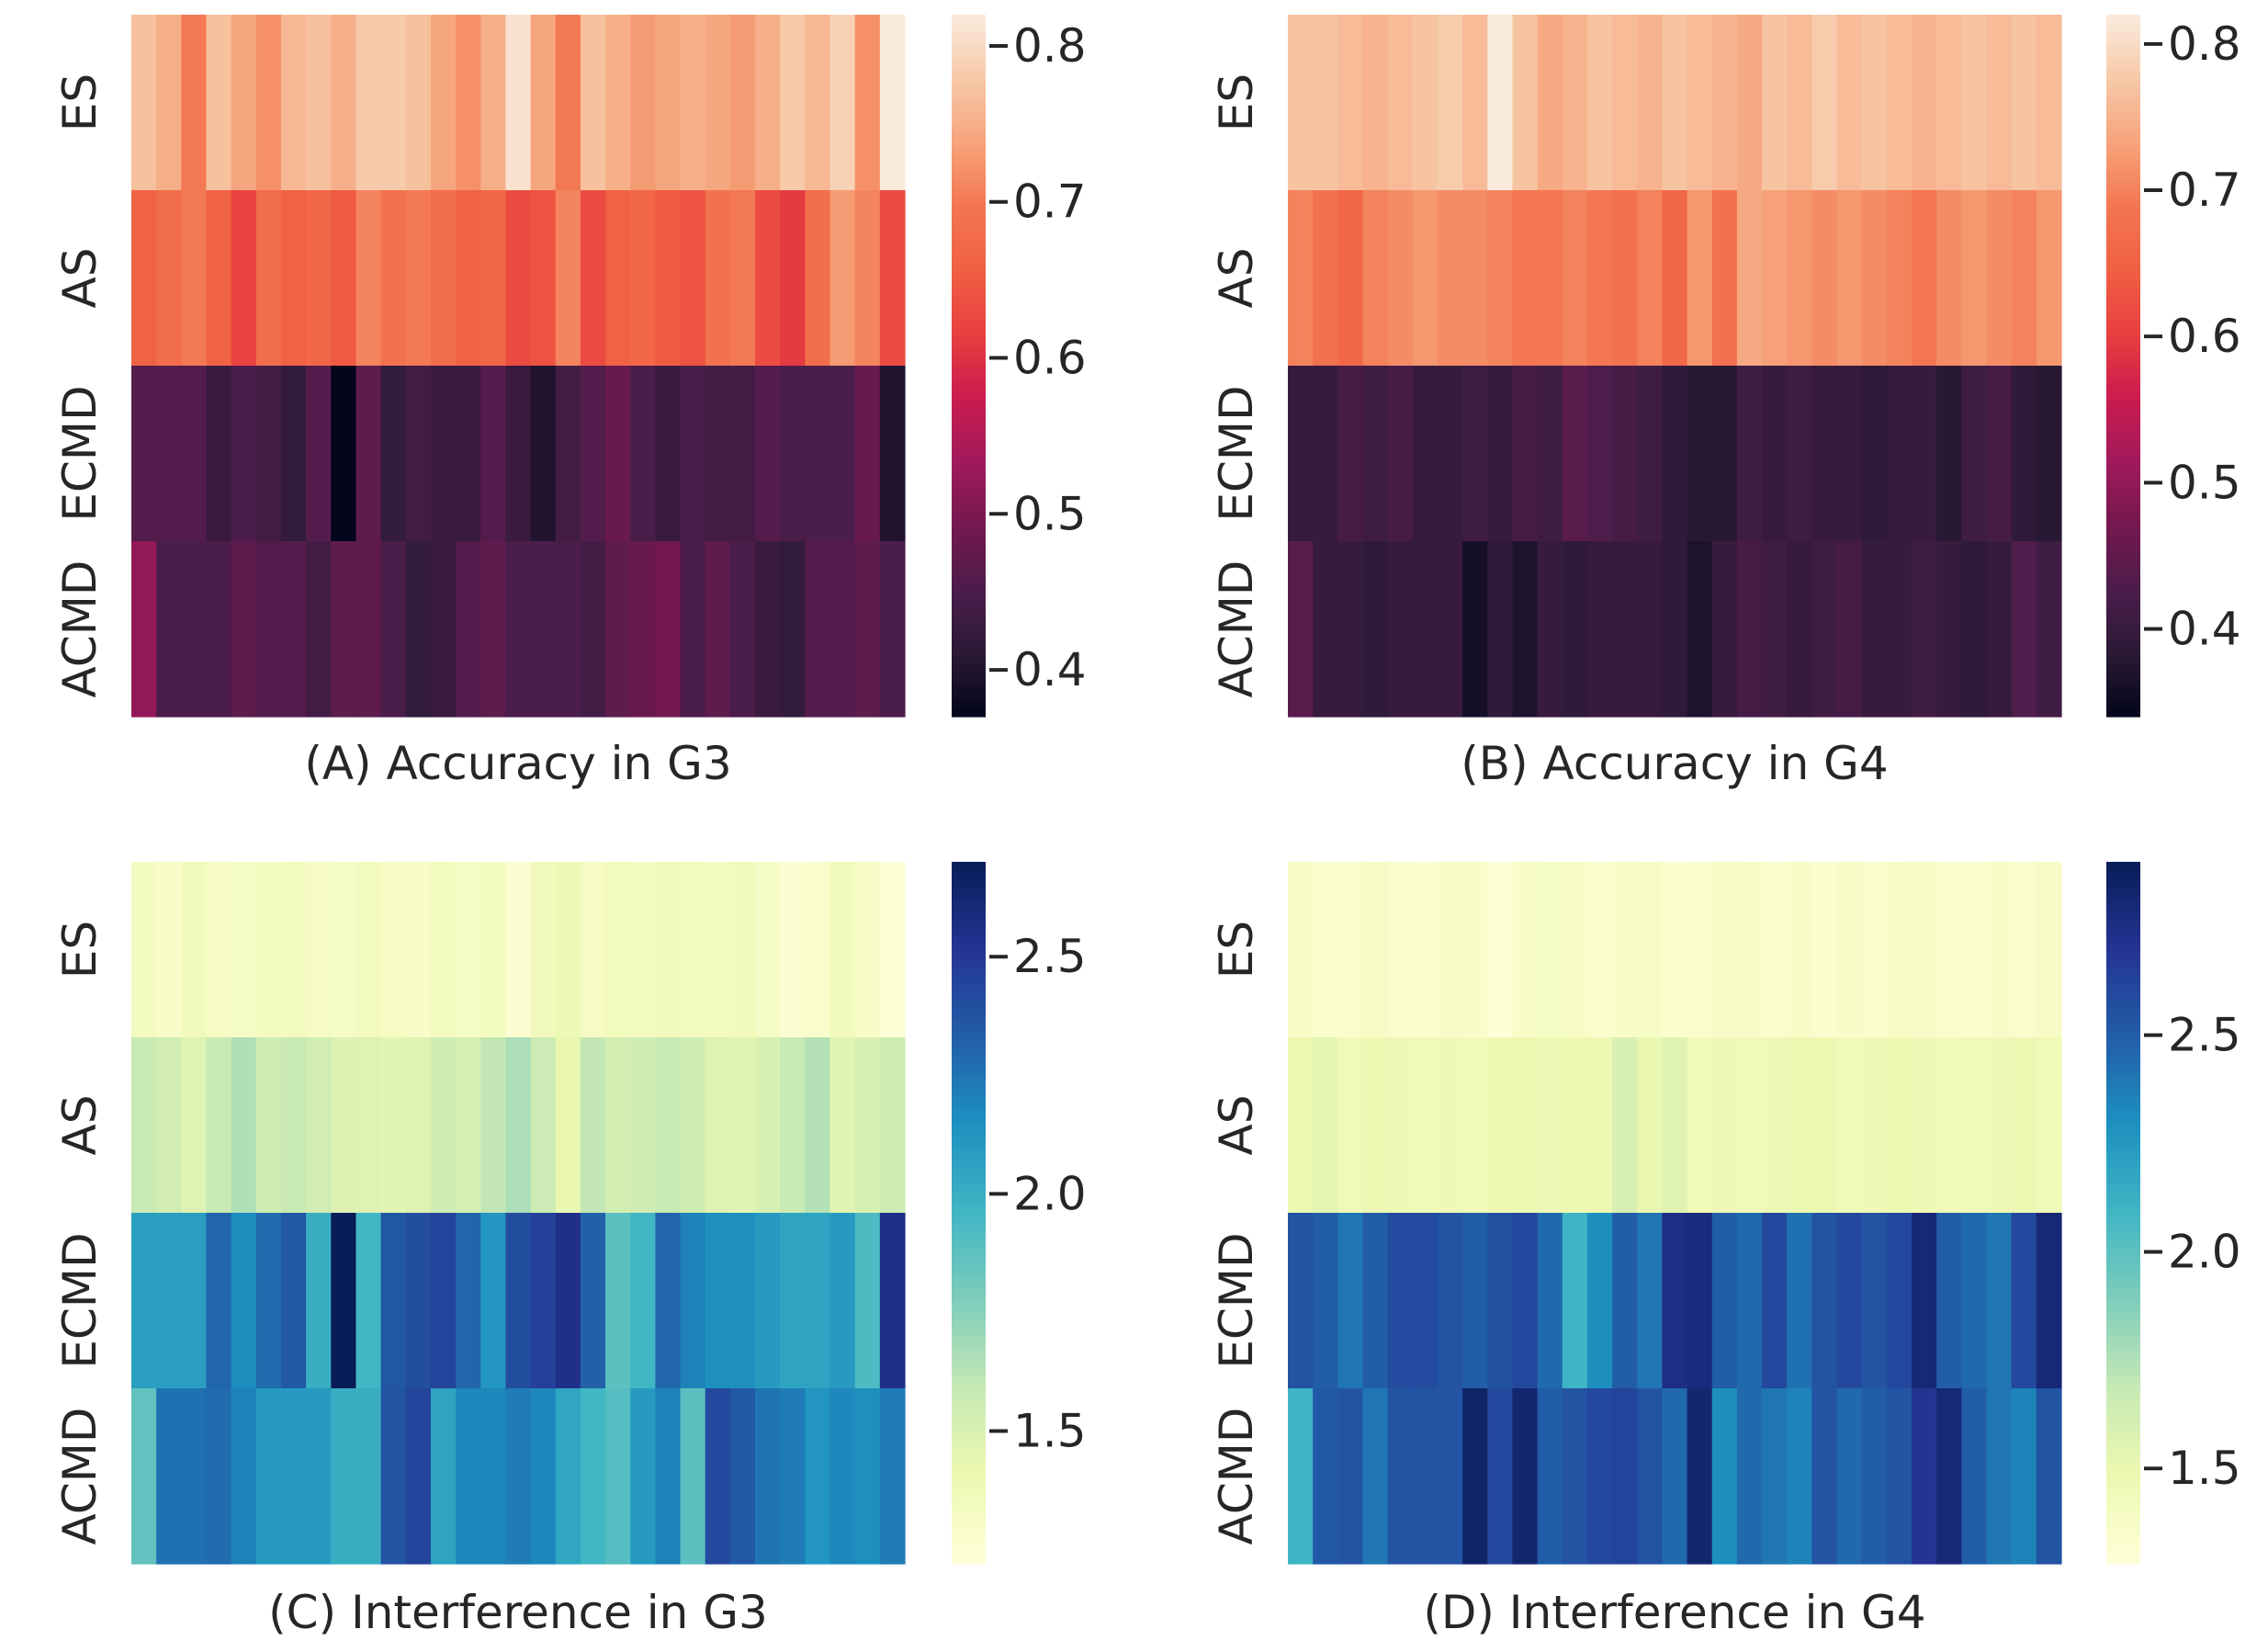 Image resolution: width=2268 pixels, height=1652 pixels. Describe the element at coordinates (1236, 1300) in the screenshot. I see `row-label: ECMD` at that location.